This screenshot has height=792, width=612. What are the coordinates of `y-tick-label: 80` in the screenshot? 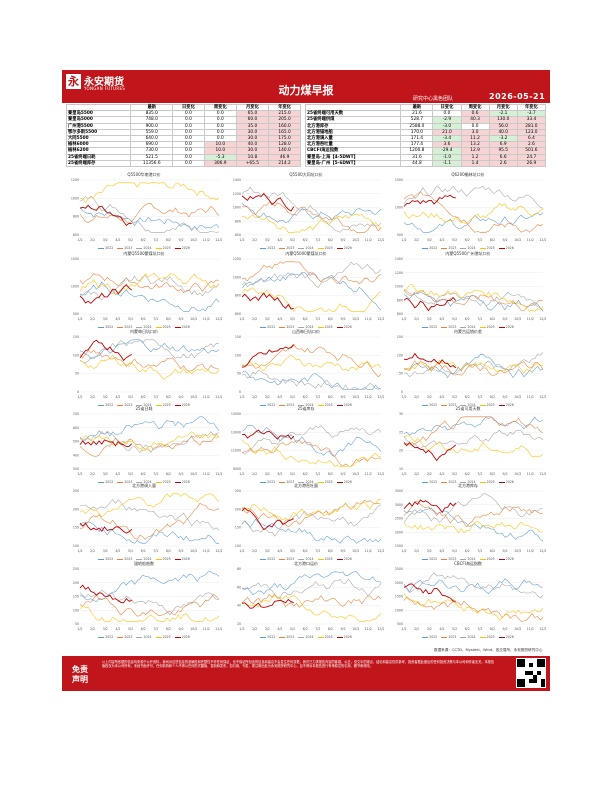 It's located at (239, 569).